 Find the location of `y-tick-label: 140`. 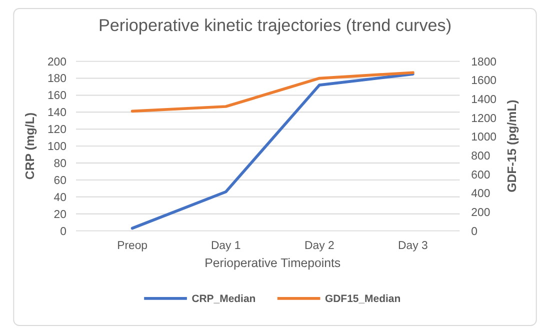

y-tick-label: 140 is located at coordinates (56, 113).